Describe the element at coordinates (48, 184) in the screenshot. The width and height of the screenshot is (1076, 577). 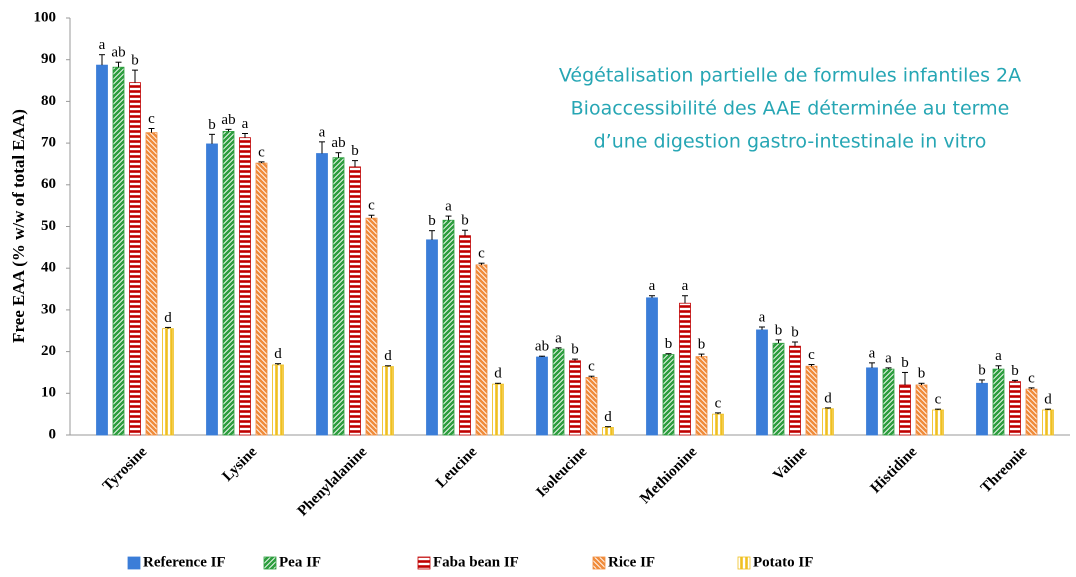
I see `y-tick-label: 60` at that location.